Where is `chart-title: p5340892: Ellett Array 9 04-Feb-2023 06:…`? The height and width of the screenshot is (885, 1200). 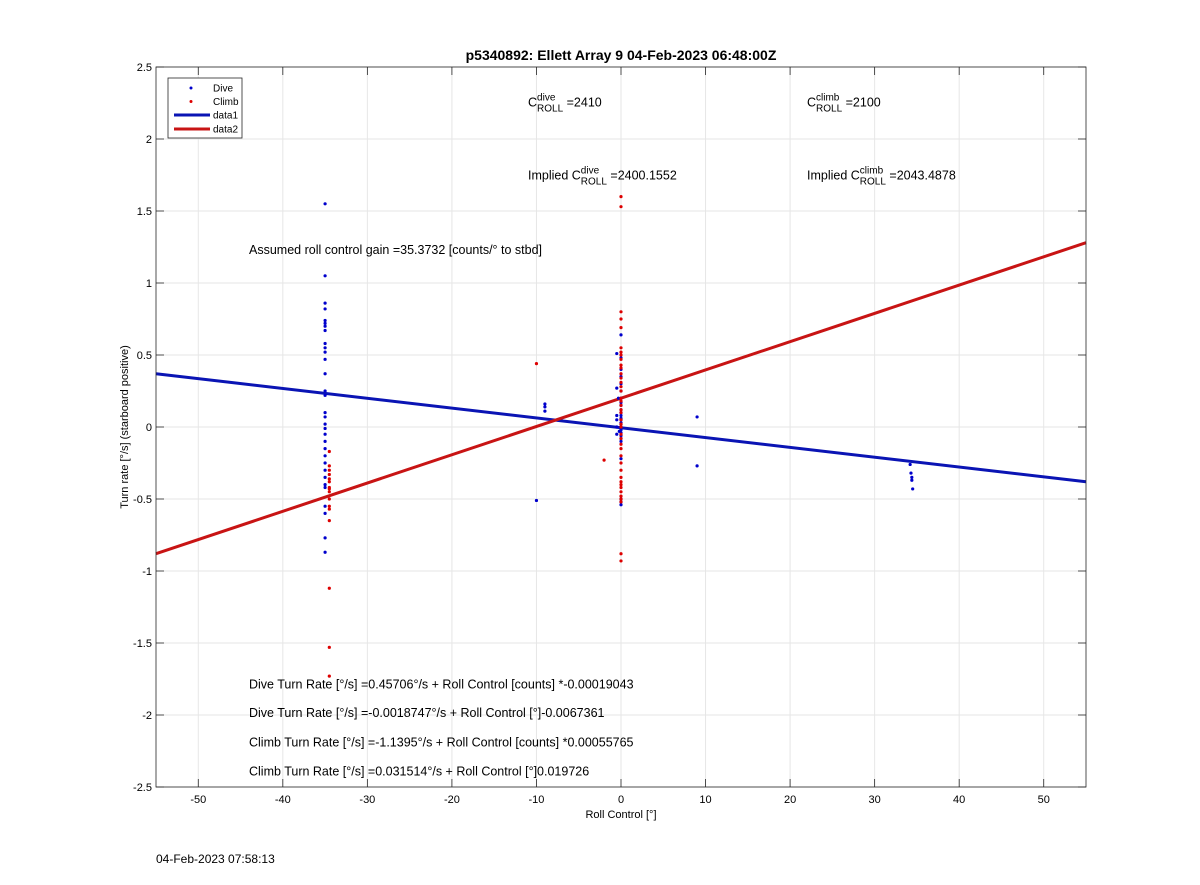
chart-title: p5340892: Ellett Array 9 04-Feb-2023 06:… is located at coordinates (621, 55).